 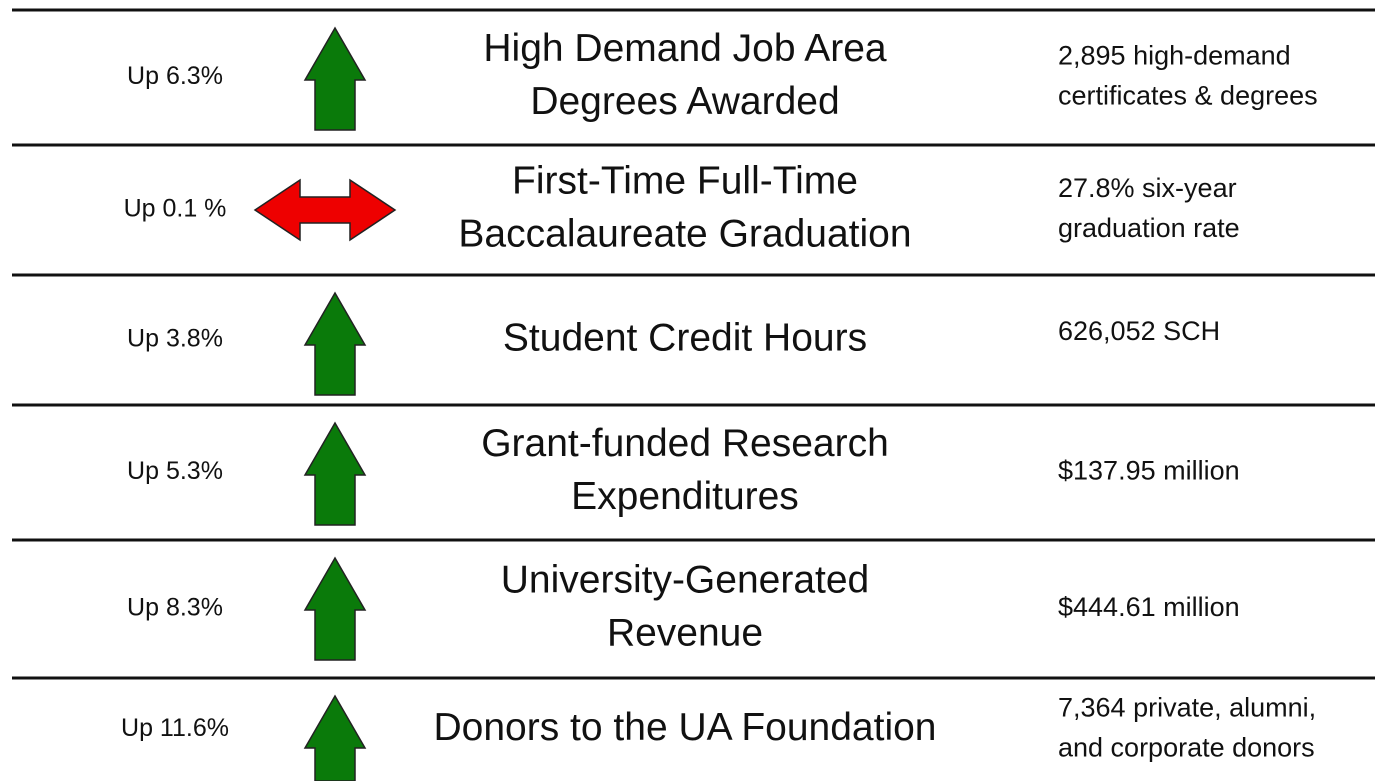 What do you see at coordinates (685, 443) in the screenshot?
I see `indicator-title: Grant-funded Research` at bounding box center [685, 443].